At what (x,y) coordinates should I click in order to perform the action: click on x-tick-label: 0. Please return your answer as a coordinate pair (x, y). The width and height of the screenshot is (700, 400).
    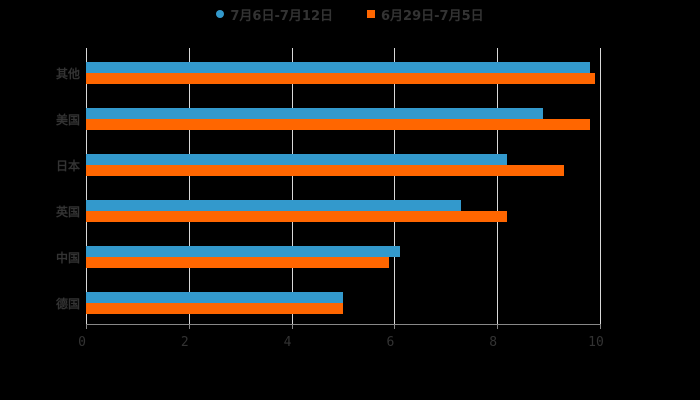
    Looking at the image, I should click on (82, 342).